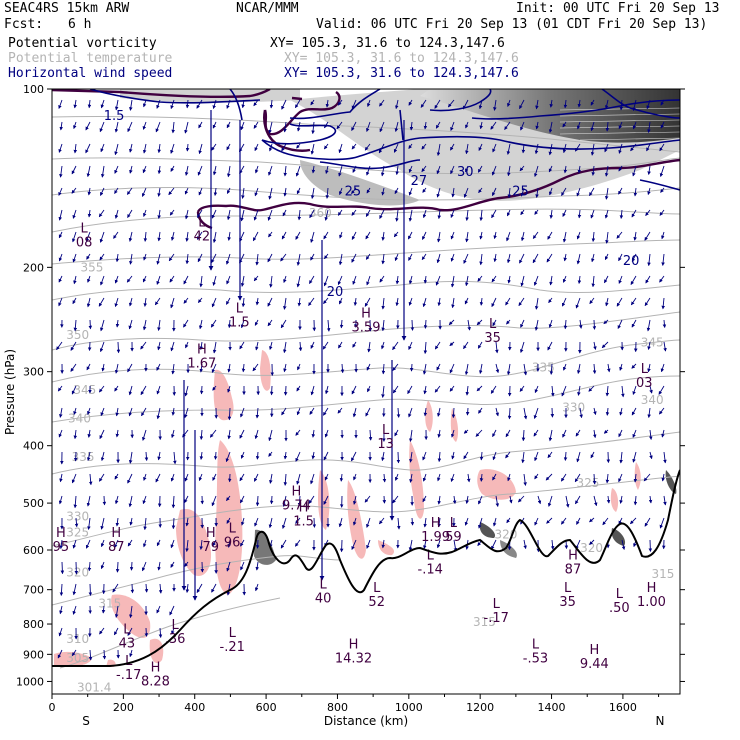 The height and width of the screenshot is (740, 740). I want to click on theta-label: 355, so click(92, 267).